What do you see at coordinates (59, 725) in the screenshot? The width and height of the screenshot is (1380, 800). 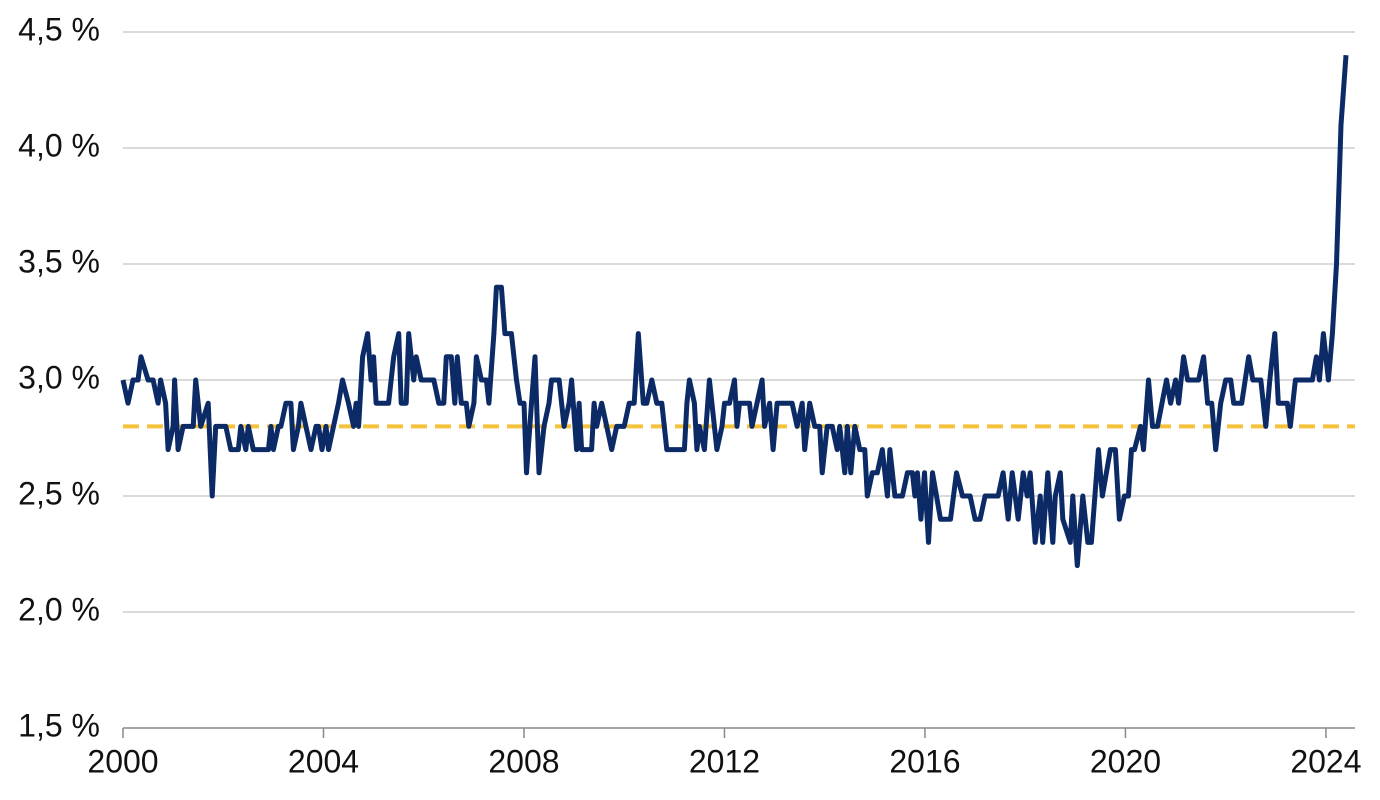 I see `y-tick-label: 1,5 %` at bounding box center [59, 725].